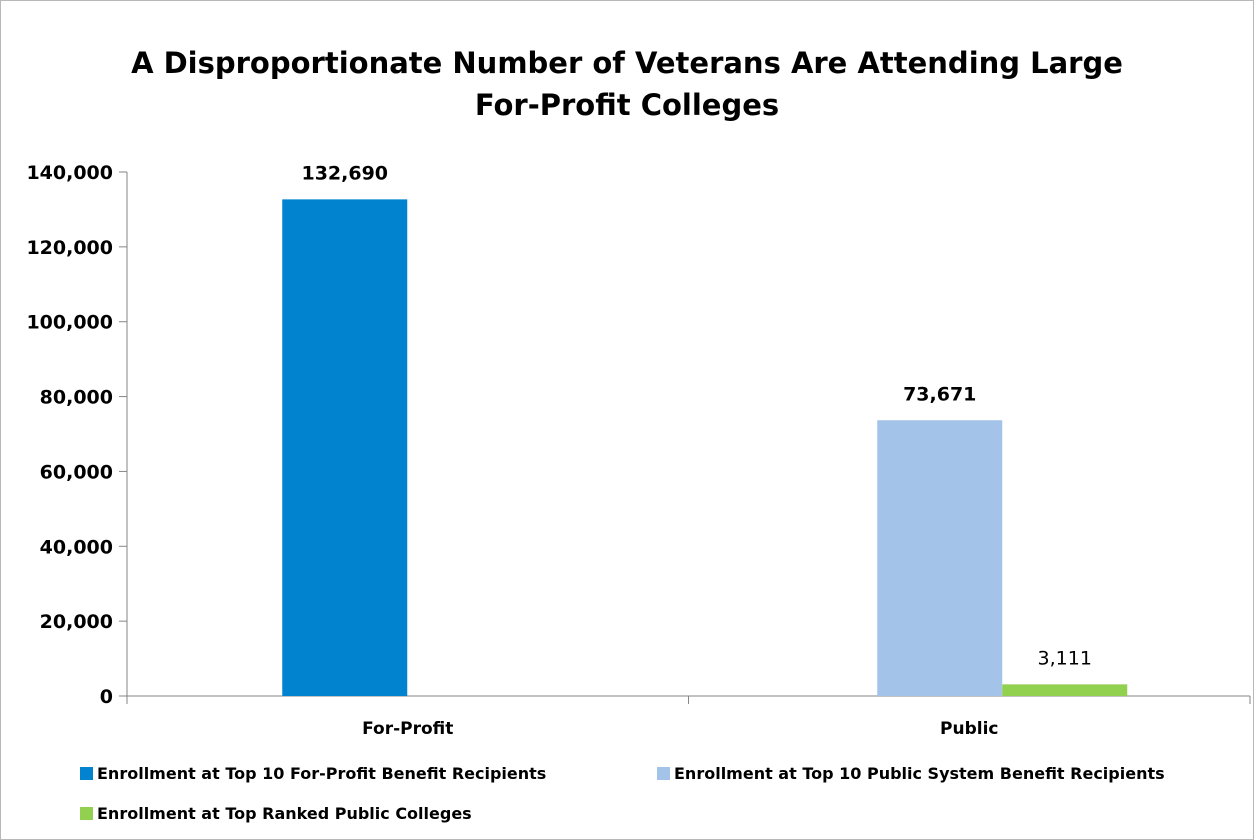 This screenshot has height=840, width=1254. Describe the element at coordinates (76, 398) in the screenshot. I see `y-tick-label: 80,000` at that location.